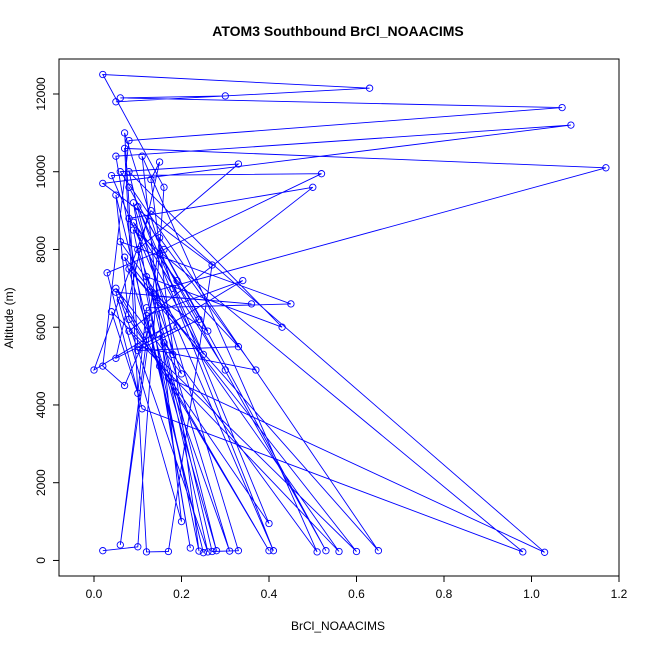 The image size is (650, 650). What do you see at coordinates (356, 594) in the screenshot?
I see `x-tick-label: 0.6` at bounding box center [356, 594].